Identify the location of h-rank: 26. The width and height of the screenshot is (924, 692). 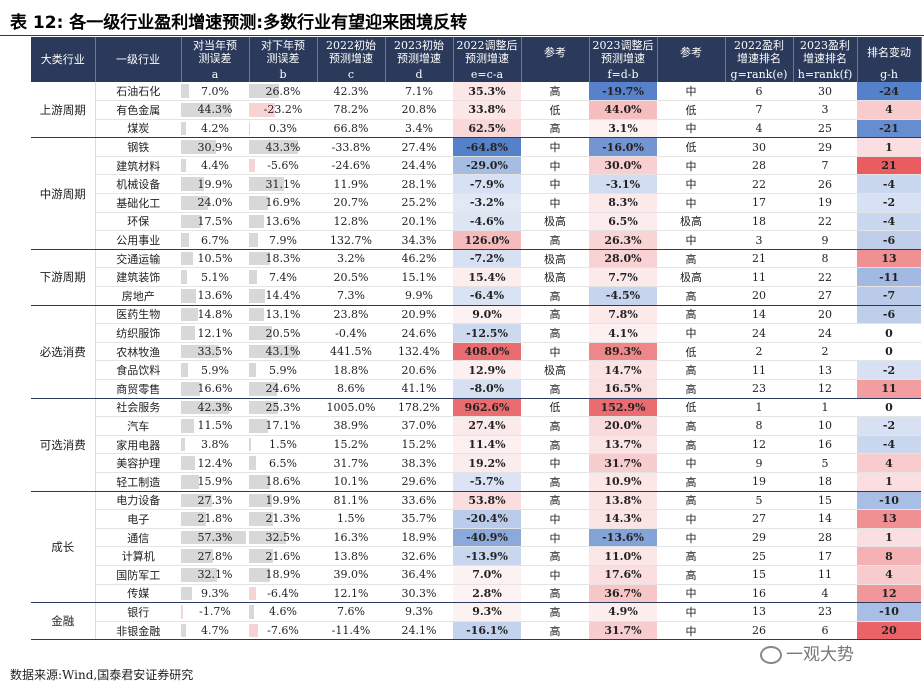
(825, 184).